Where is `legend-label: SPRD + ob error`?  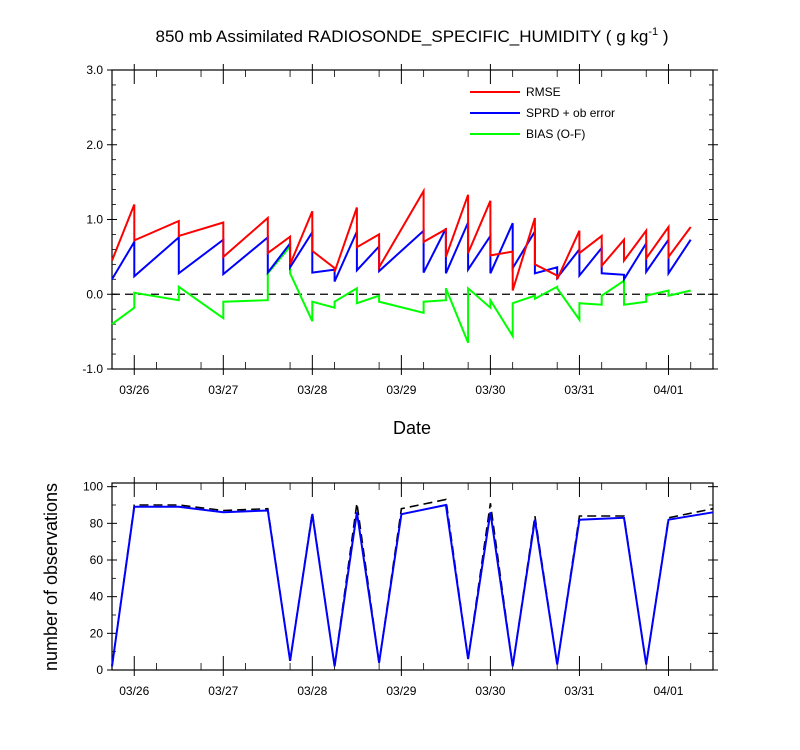 legend-label: SPRD + ob error is located at coordinates (570, 113).